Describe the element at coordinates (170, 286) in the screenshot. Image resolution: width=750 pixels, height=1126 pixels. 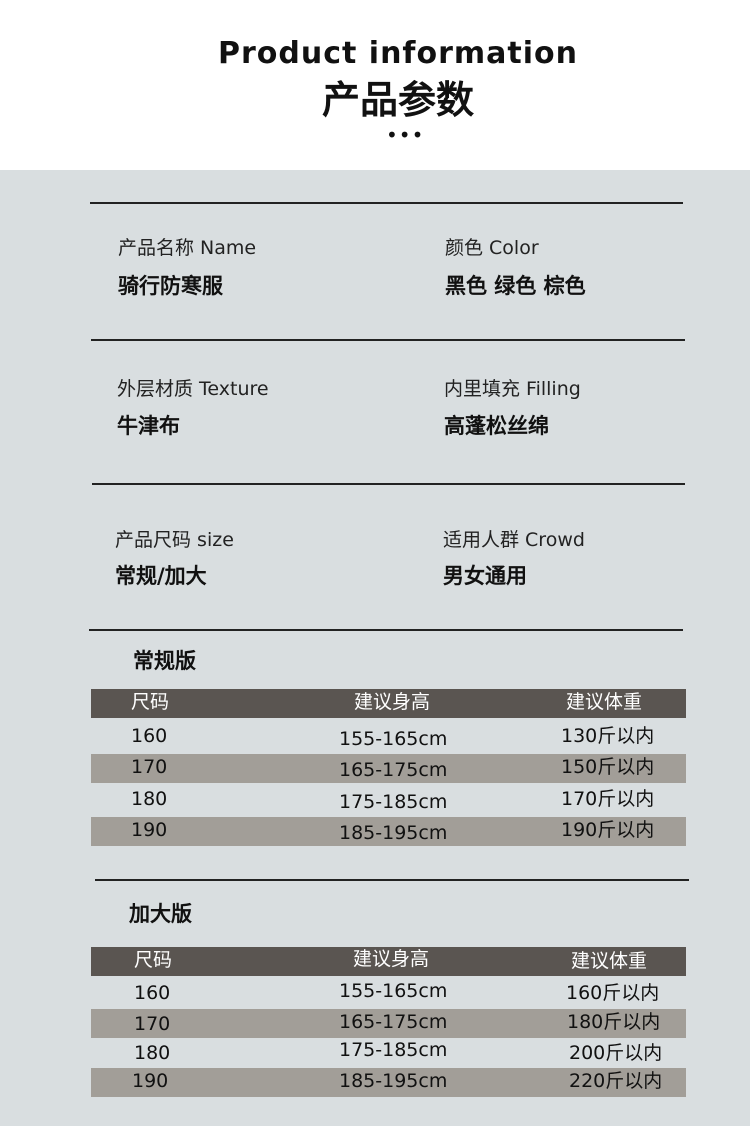
I see `info-value: 骑行防寒服` at that location.